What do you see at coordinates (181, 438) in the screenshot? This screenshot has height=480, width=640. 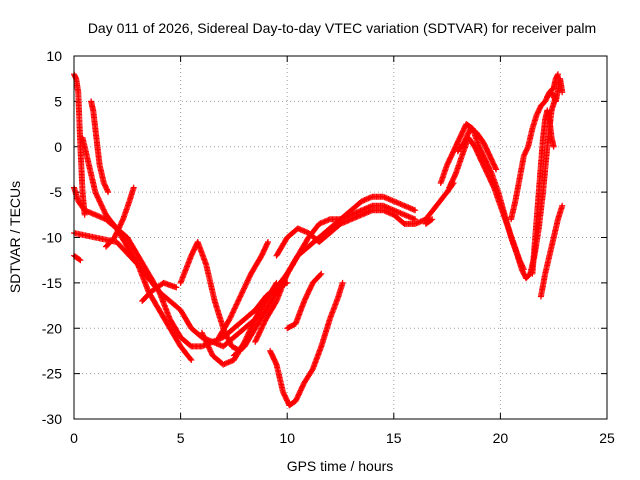 I see `x-tick-label: 5` at bounding box center [181, 438].